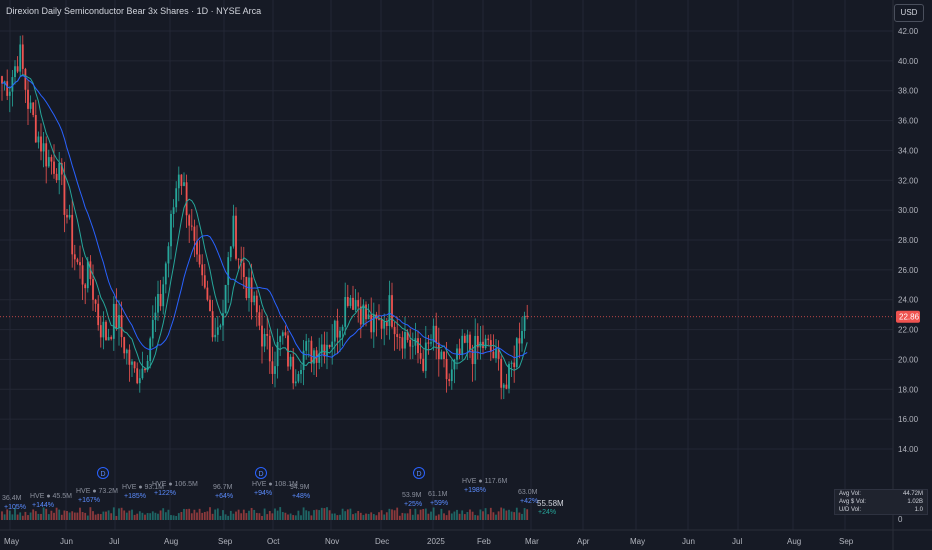 The height and width of the screenshot is (550, 932). I want to click on volume-change: +24%, so click(547, 512).